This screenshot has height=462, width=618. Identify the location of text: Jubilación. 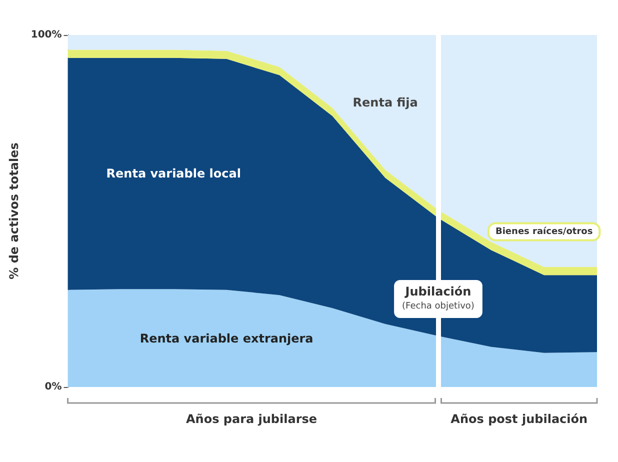
(438, 291).